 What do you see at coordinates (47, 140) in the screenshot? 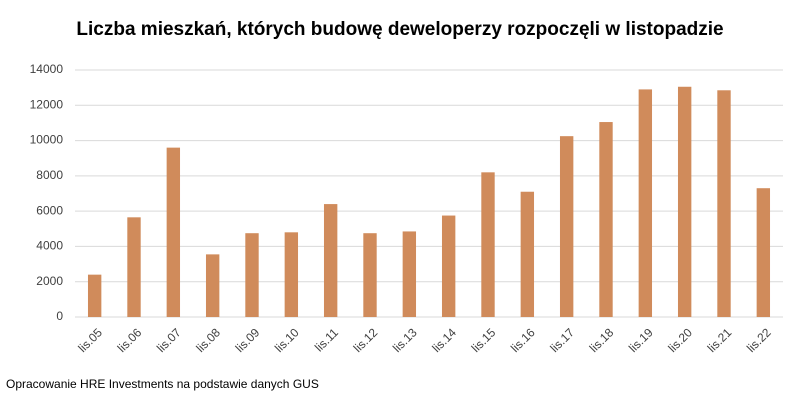
I see `y-tick-label: 10000` at bounding box center [47, 140].